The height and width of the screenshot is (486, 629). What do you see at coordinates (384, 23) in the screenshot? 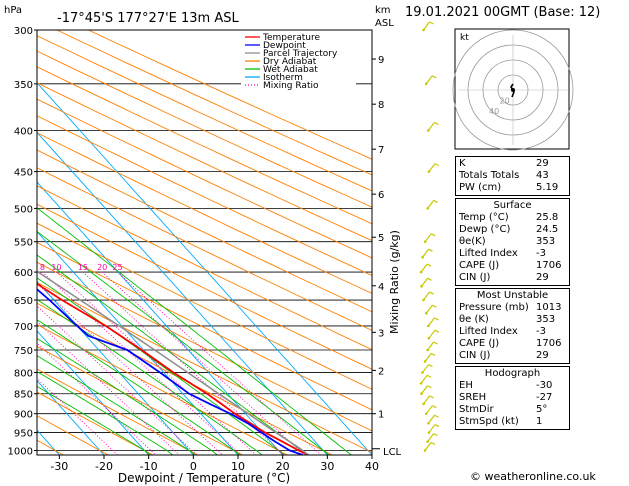
I see `asl-label: ASL` at bounding box center [384, 23].